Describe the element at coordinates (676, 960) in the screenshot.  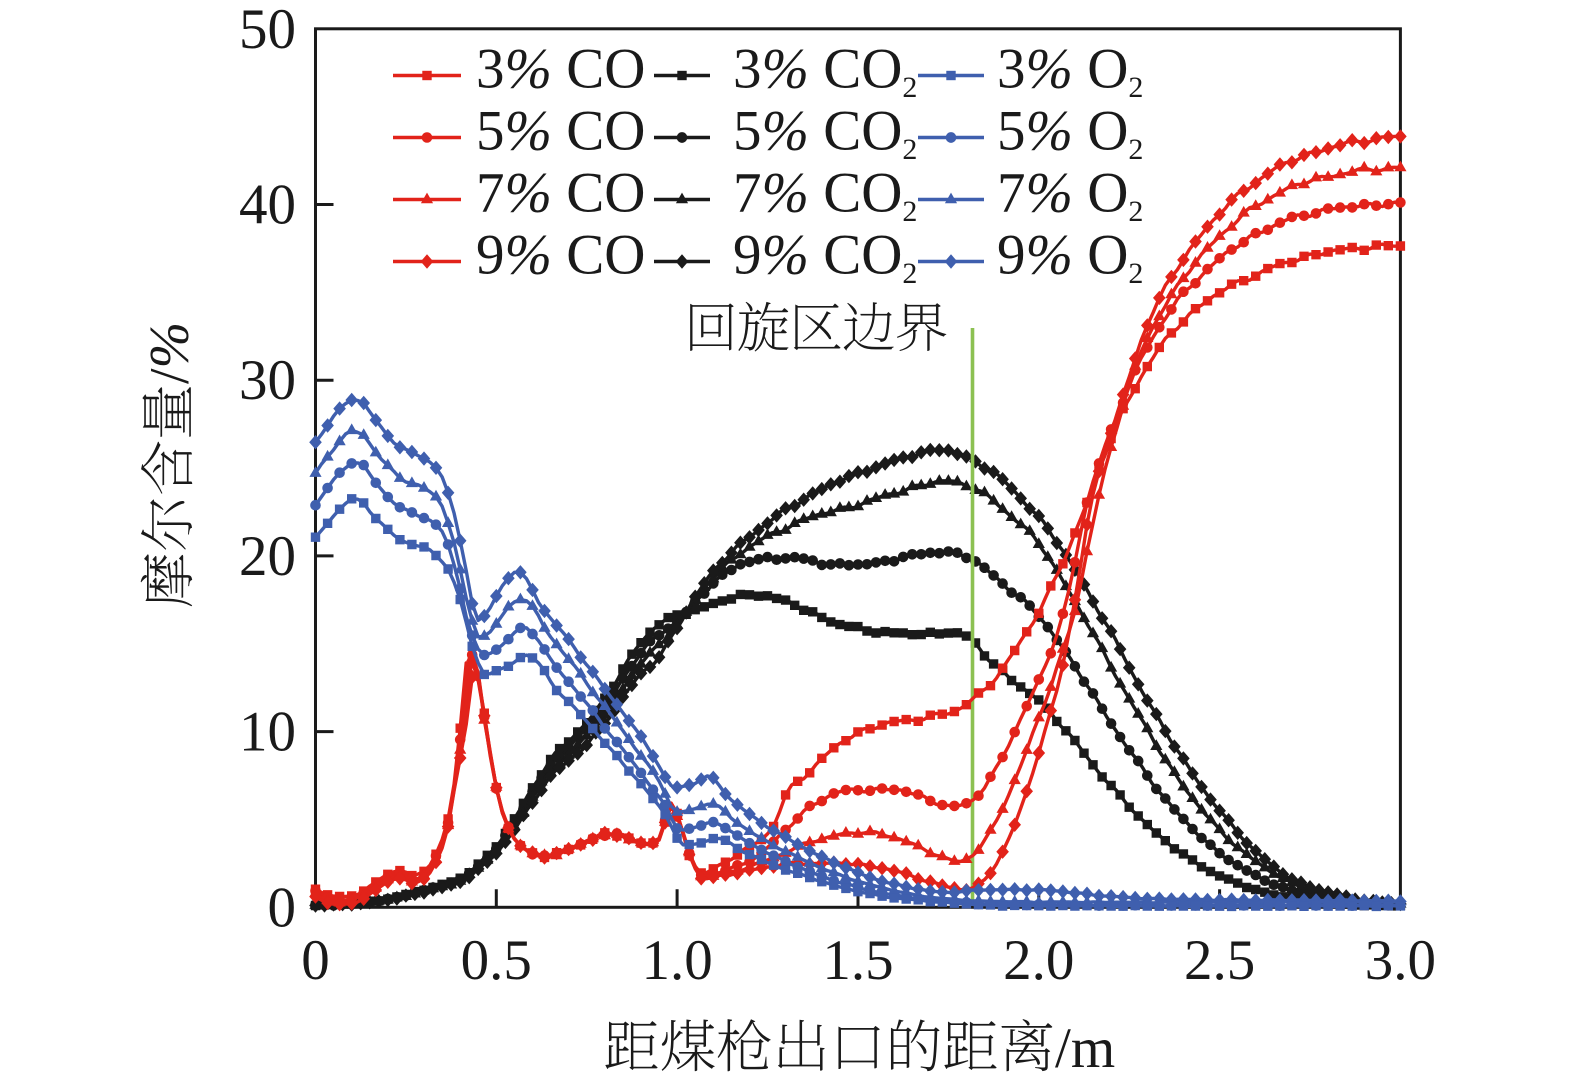
I see `svg-text: 1.0` at that location.